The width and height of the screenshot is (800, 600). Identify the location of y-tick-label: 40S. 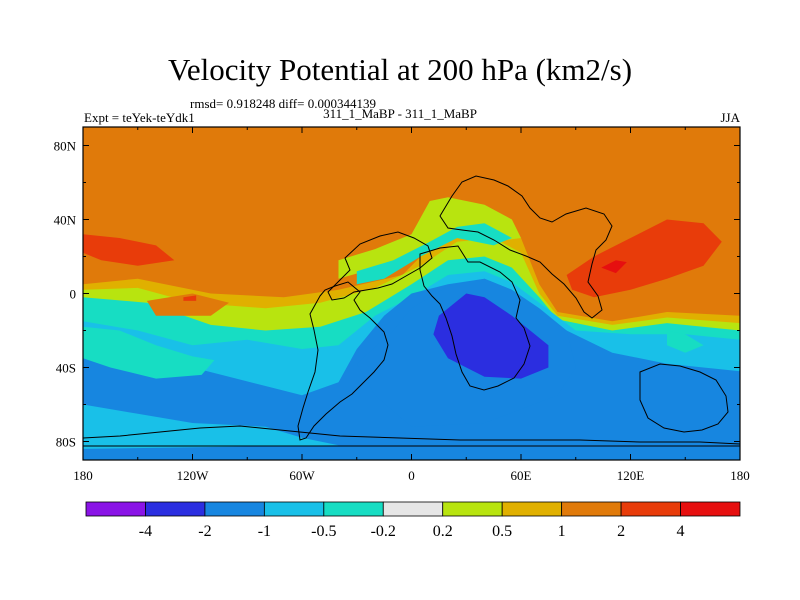
(66, 368).